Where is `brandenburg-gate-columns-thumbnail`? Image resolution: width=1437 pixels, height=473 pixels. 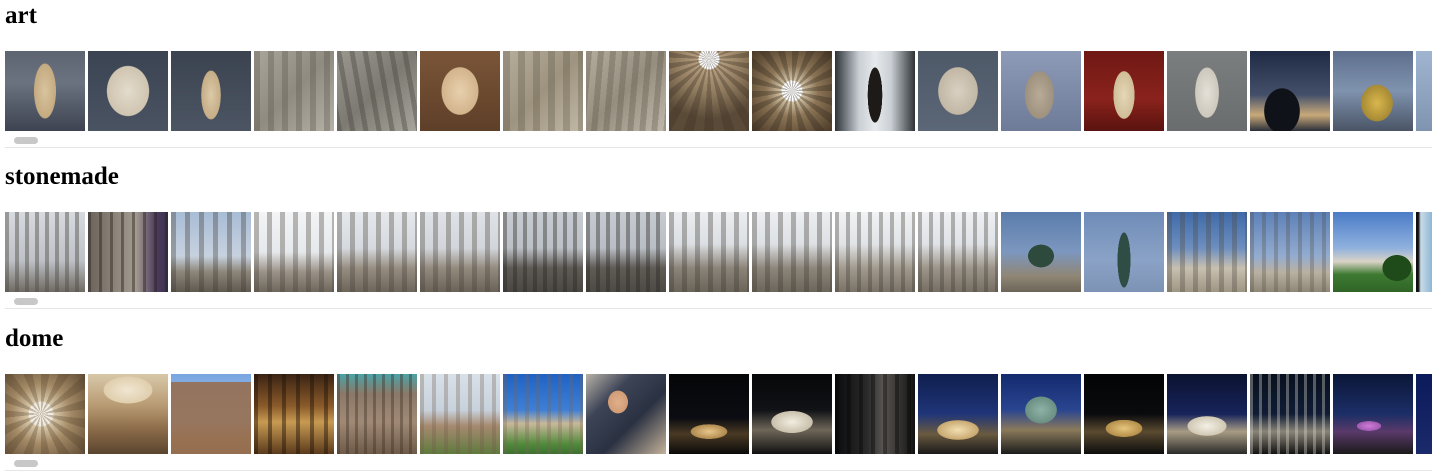 brandenburg-gate-columns-thumbnail is located at coordinates (875, 252).